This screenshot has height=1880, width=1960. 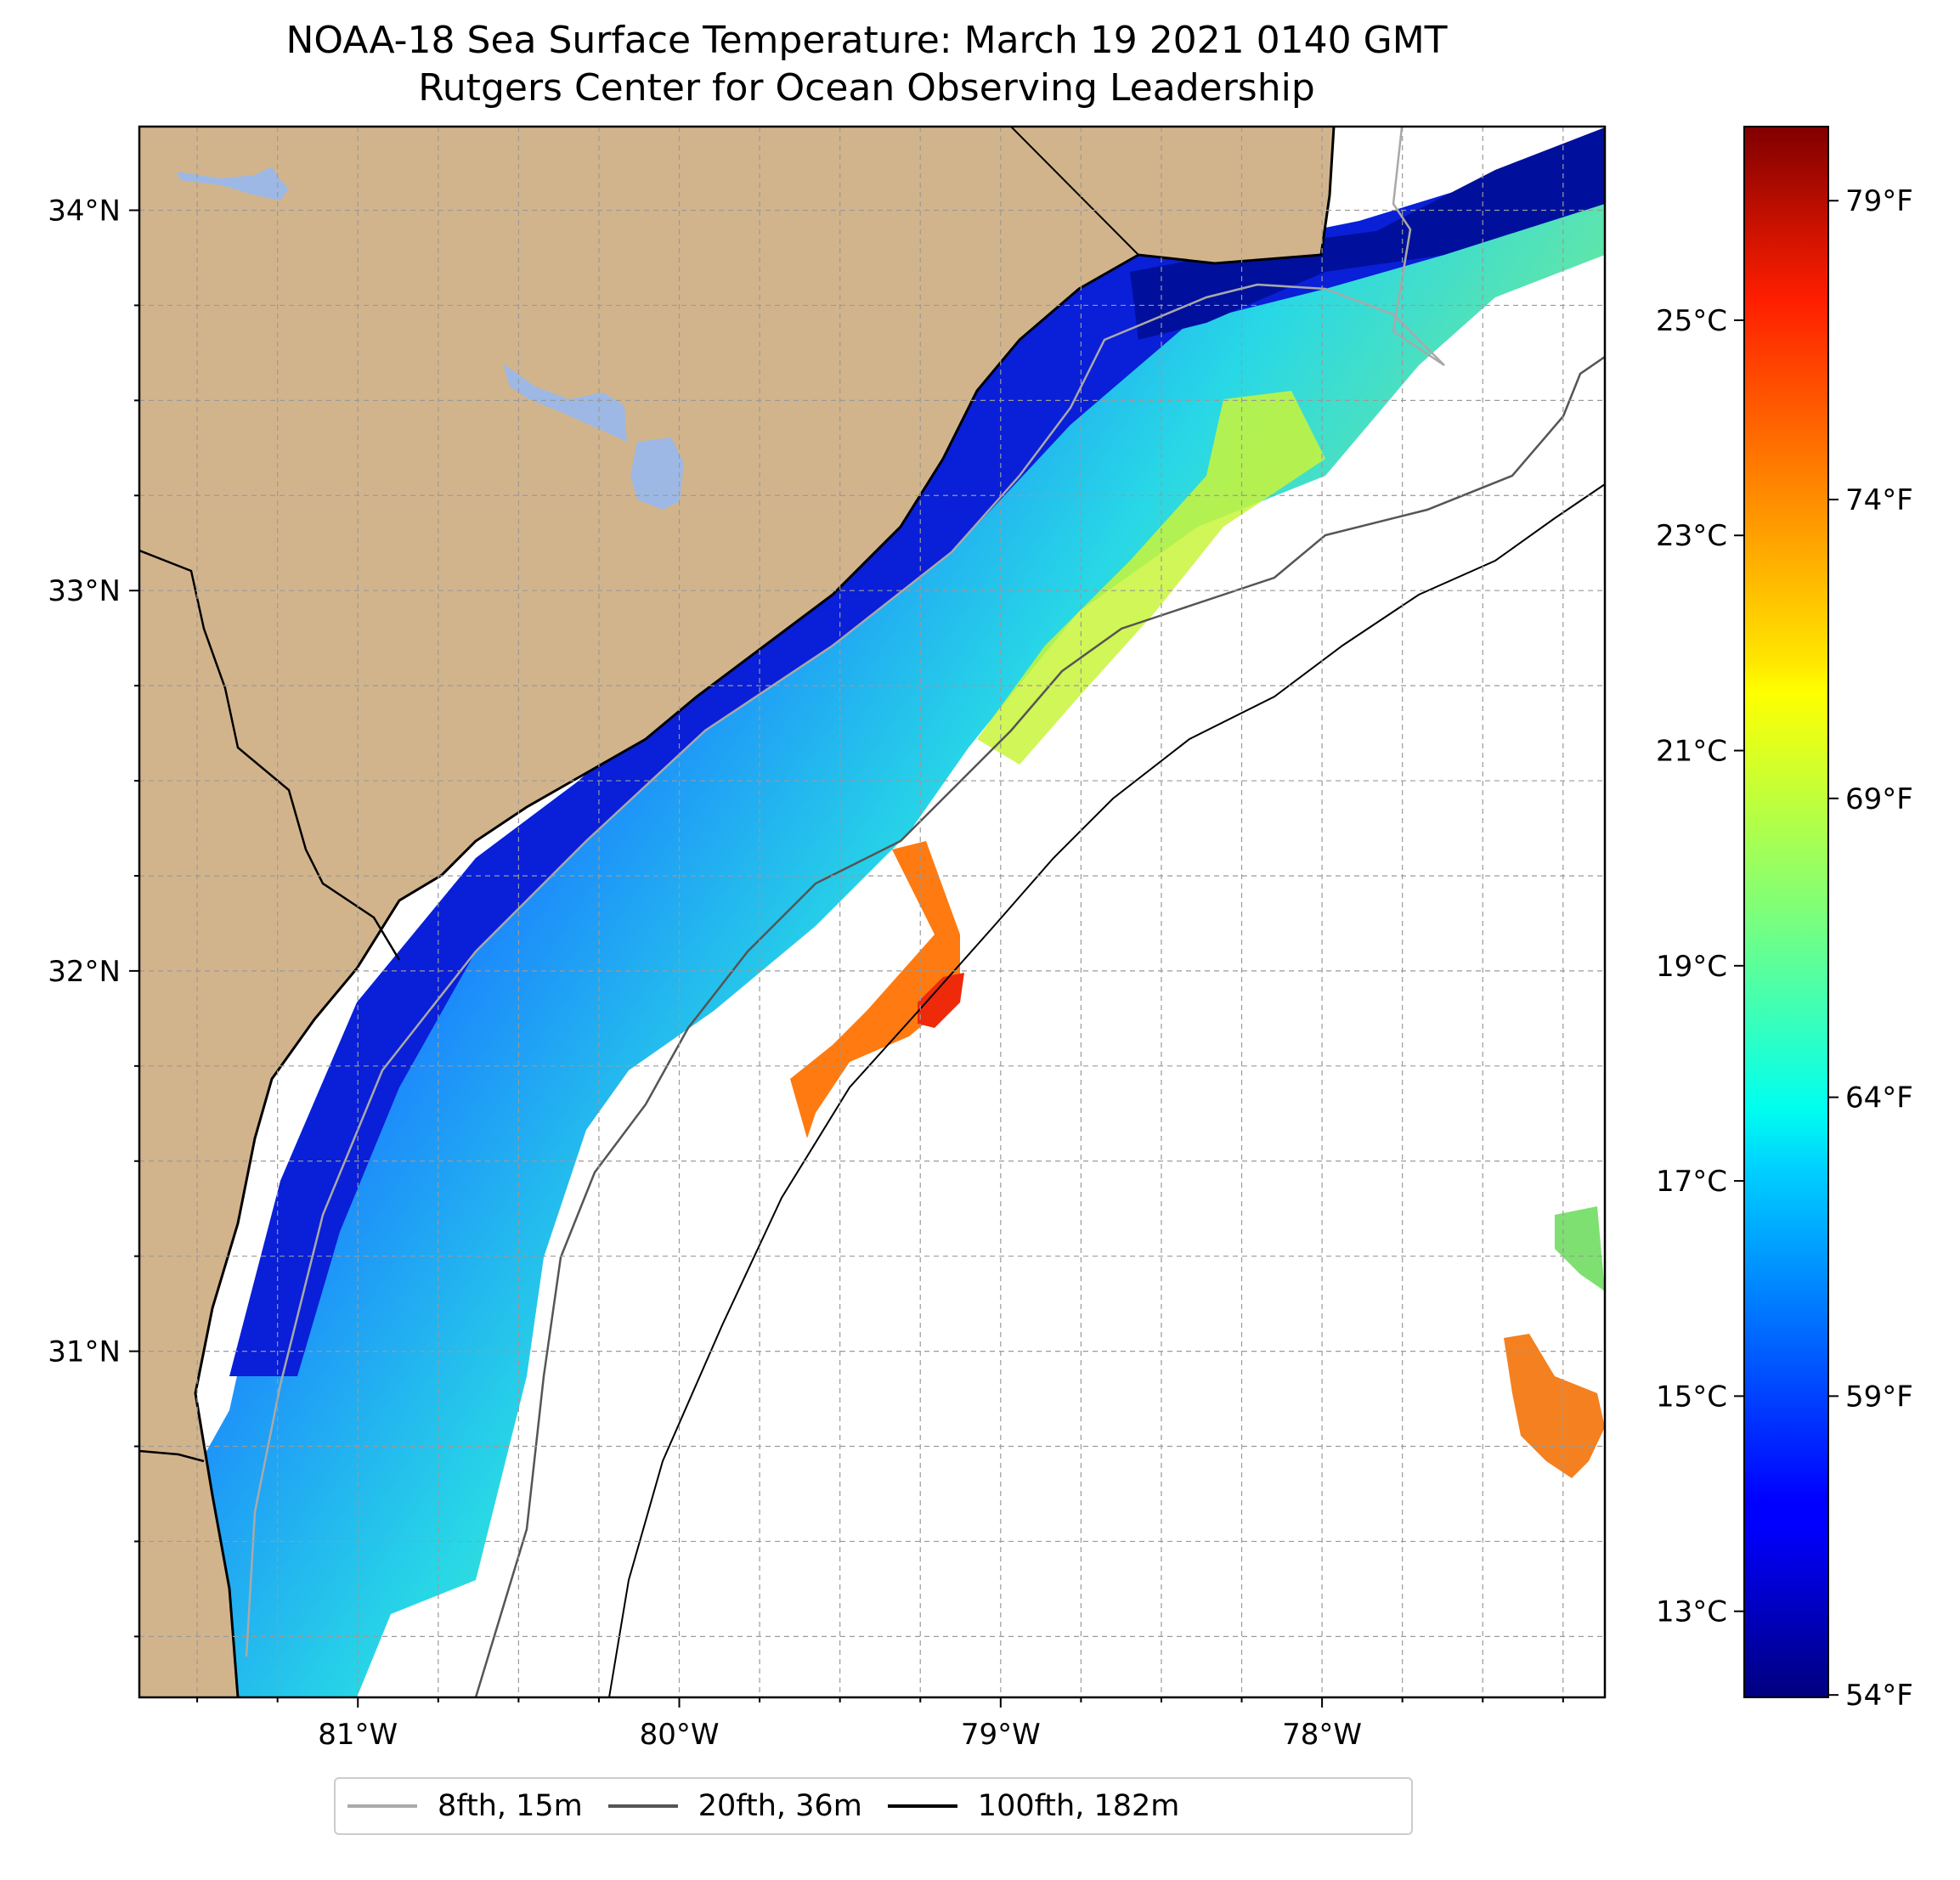 What do you see at coordinates (510, 1806) in the screenshot?
I see `legend-label-8fth: 8fth, 15m` at bounding box center [510, 1806].